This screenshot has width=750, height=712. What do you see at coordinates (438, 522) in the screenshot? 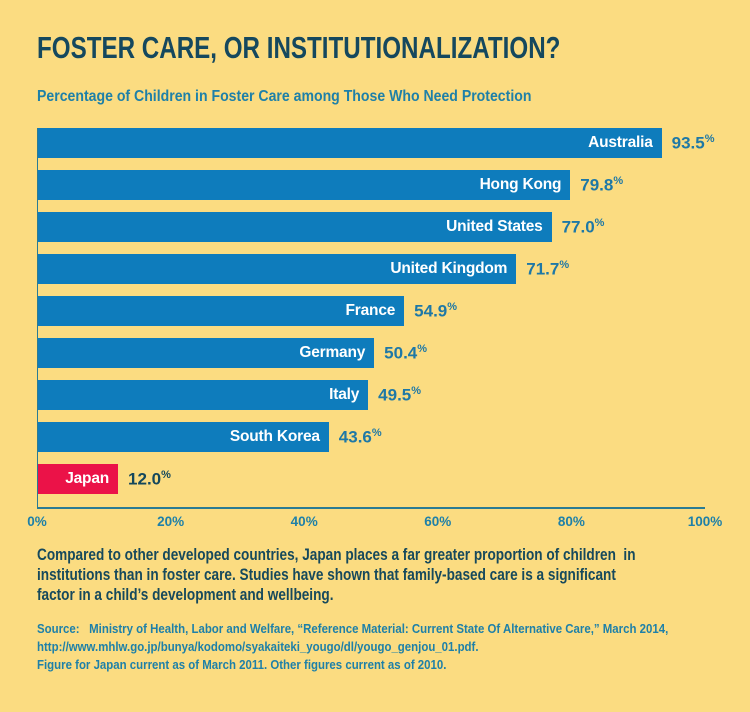
I see `x-axis-tick-label: 60%` at bounding box center [438, 522].